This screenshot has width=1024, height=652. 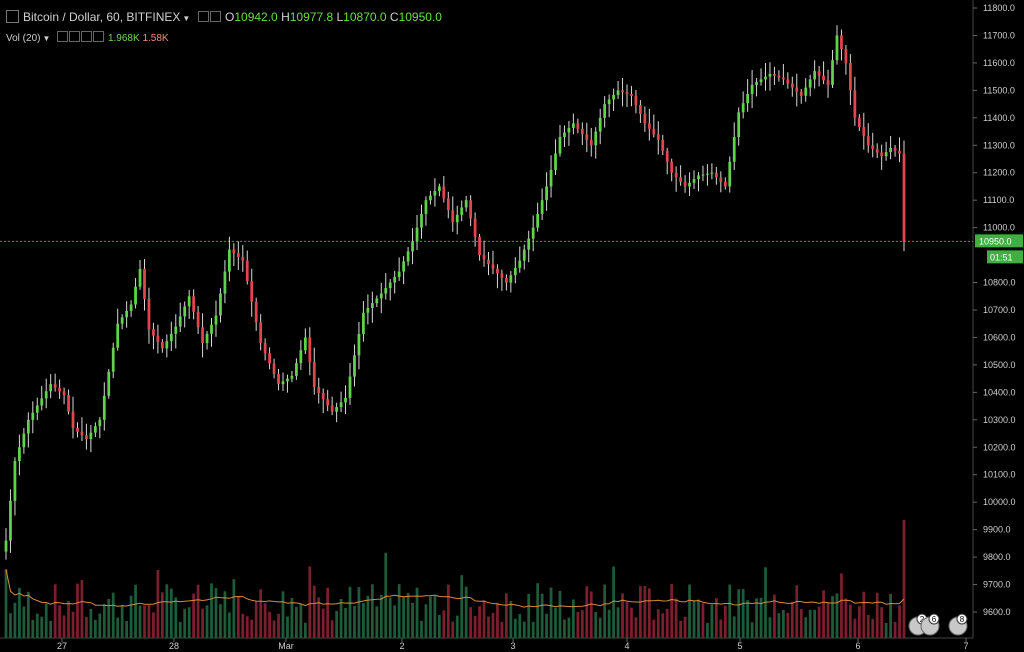 What do you see at coordinates (102, 17) in the screenshot?
I see `symbol-title: Bitcoin / Dollar, 60, BITFINEX` at bounding box center [102, 17].